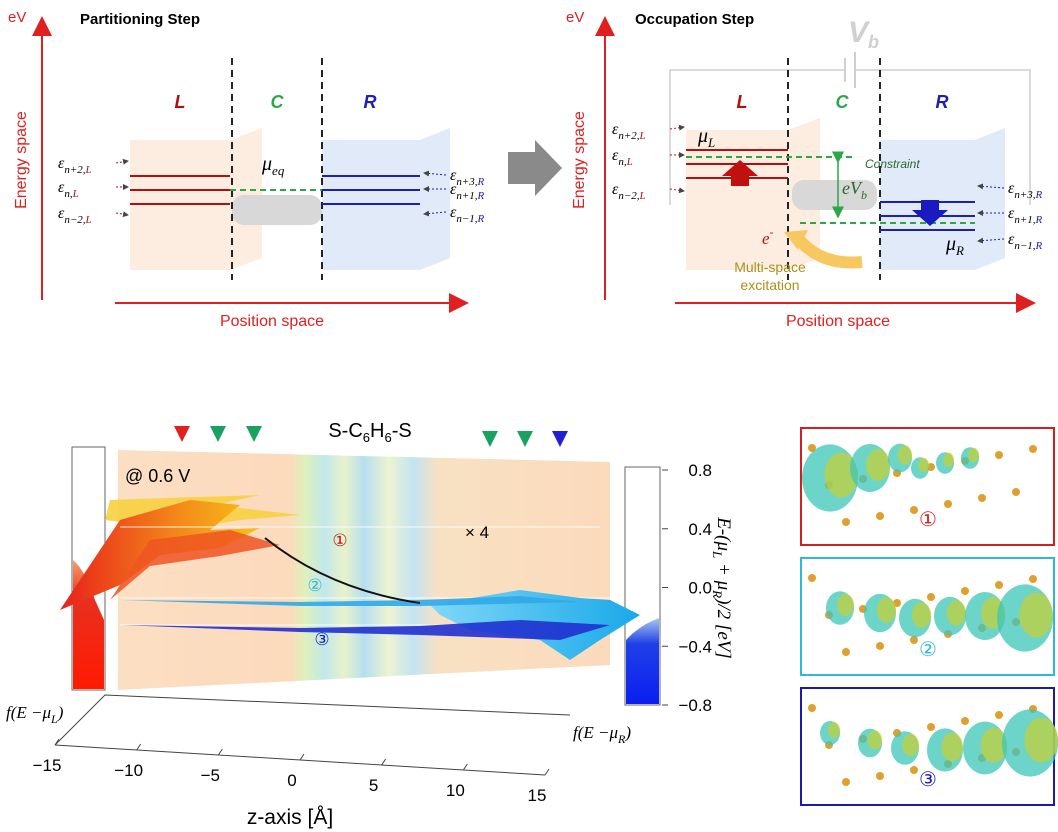 This screenshot has width=1058, height=832. I want to click on text-part: )/2 [eV], so click(723, 628).